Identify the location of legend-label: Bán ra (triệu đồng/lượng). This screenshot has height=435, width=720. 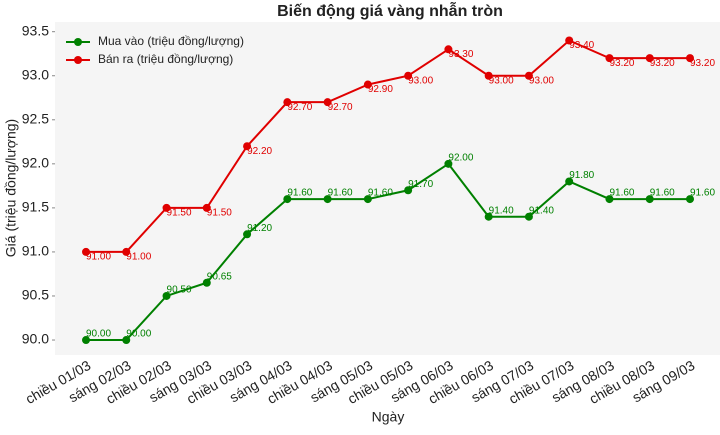
(165, 59).